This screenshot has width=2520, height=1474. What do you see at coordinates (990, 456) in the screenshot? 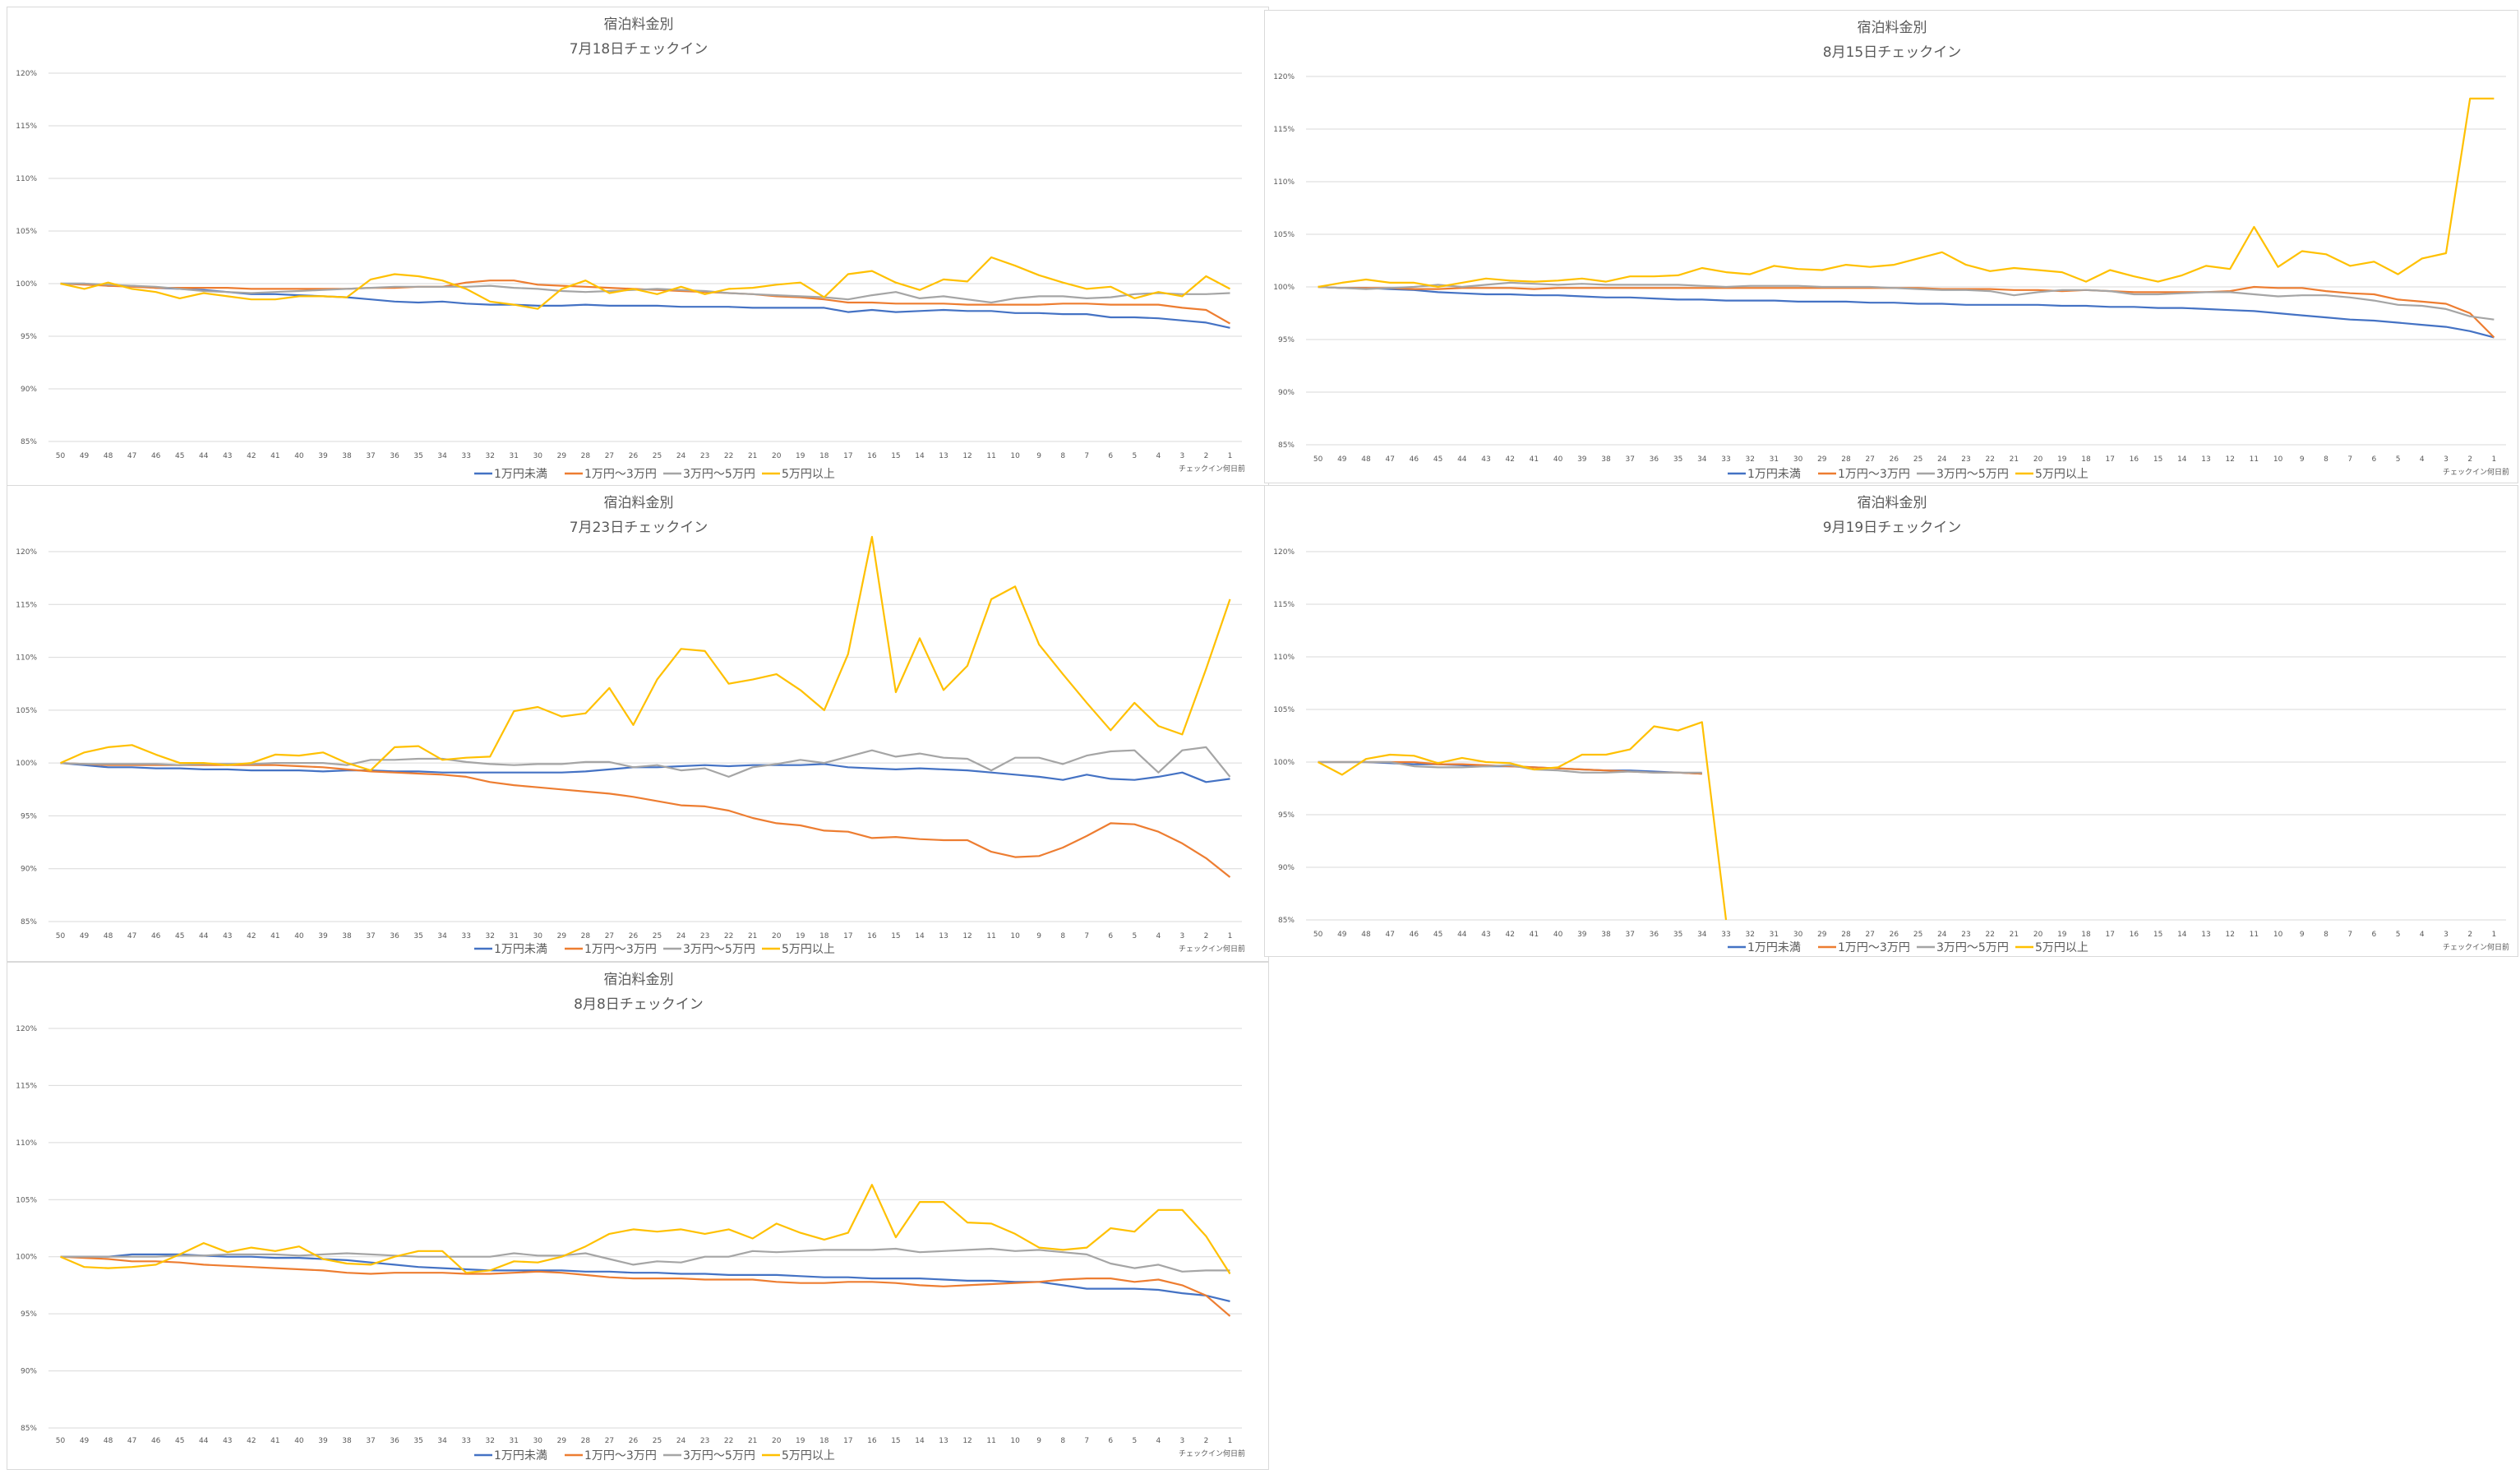
I see `x-tick-label: 11` at bounding box center [990, 456].